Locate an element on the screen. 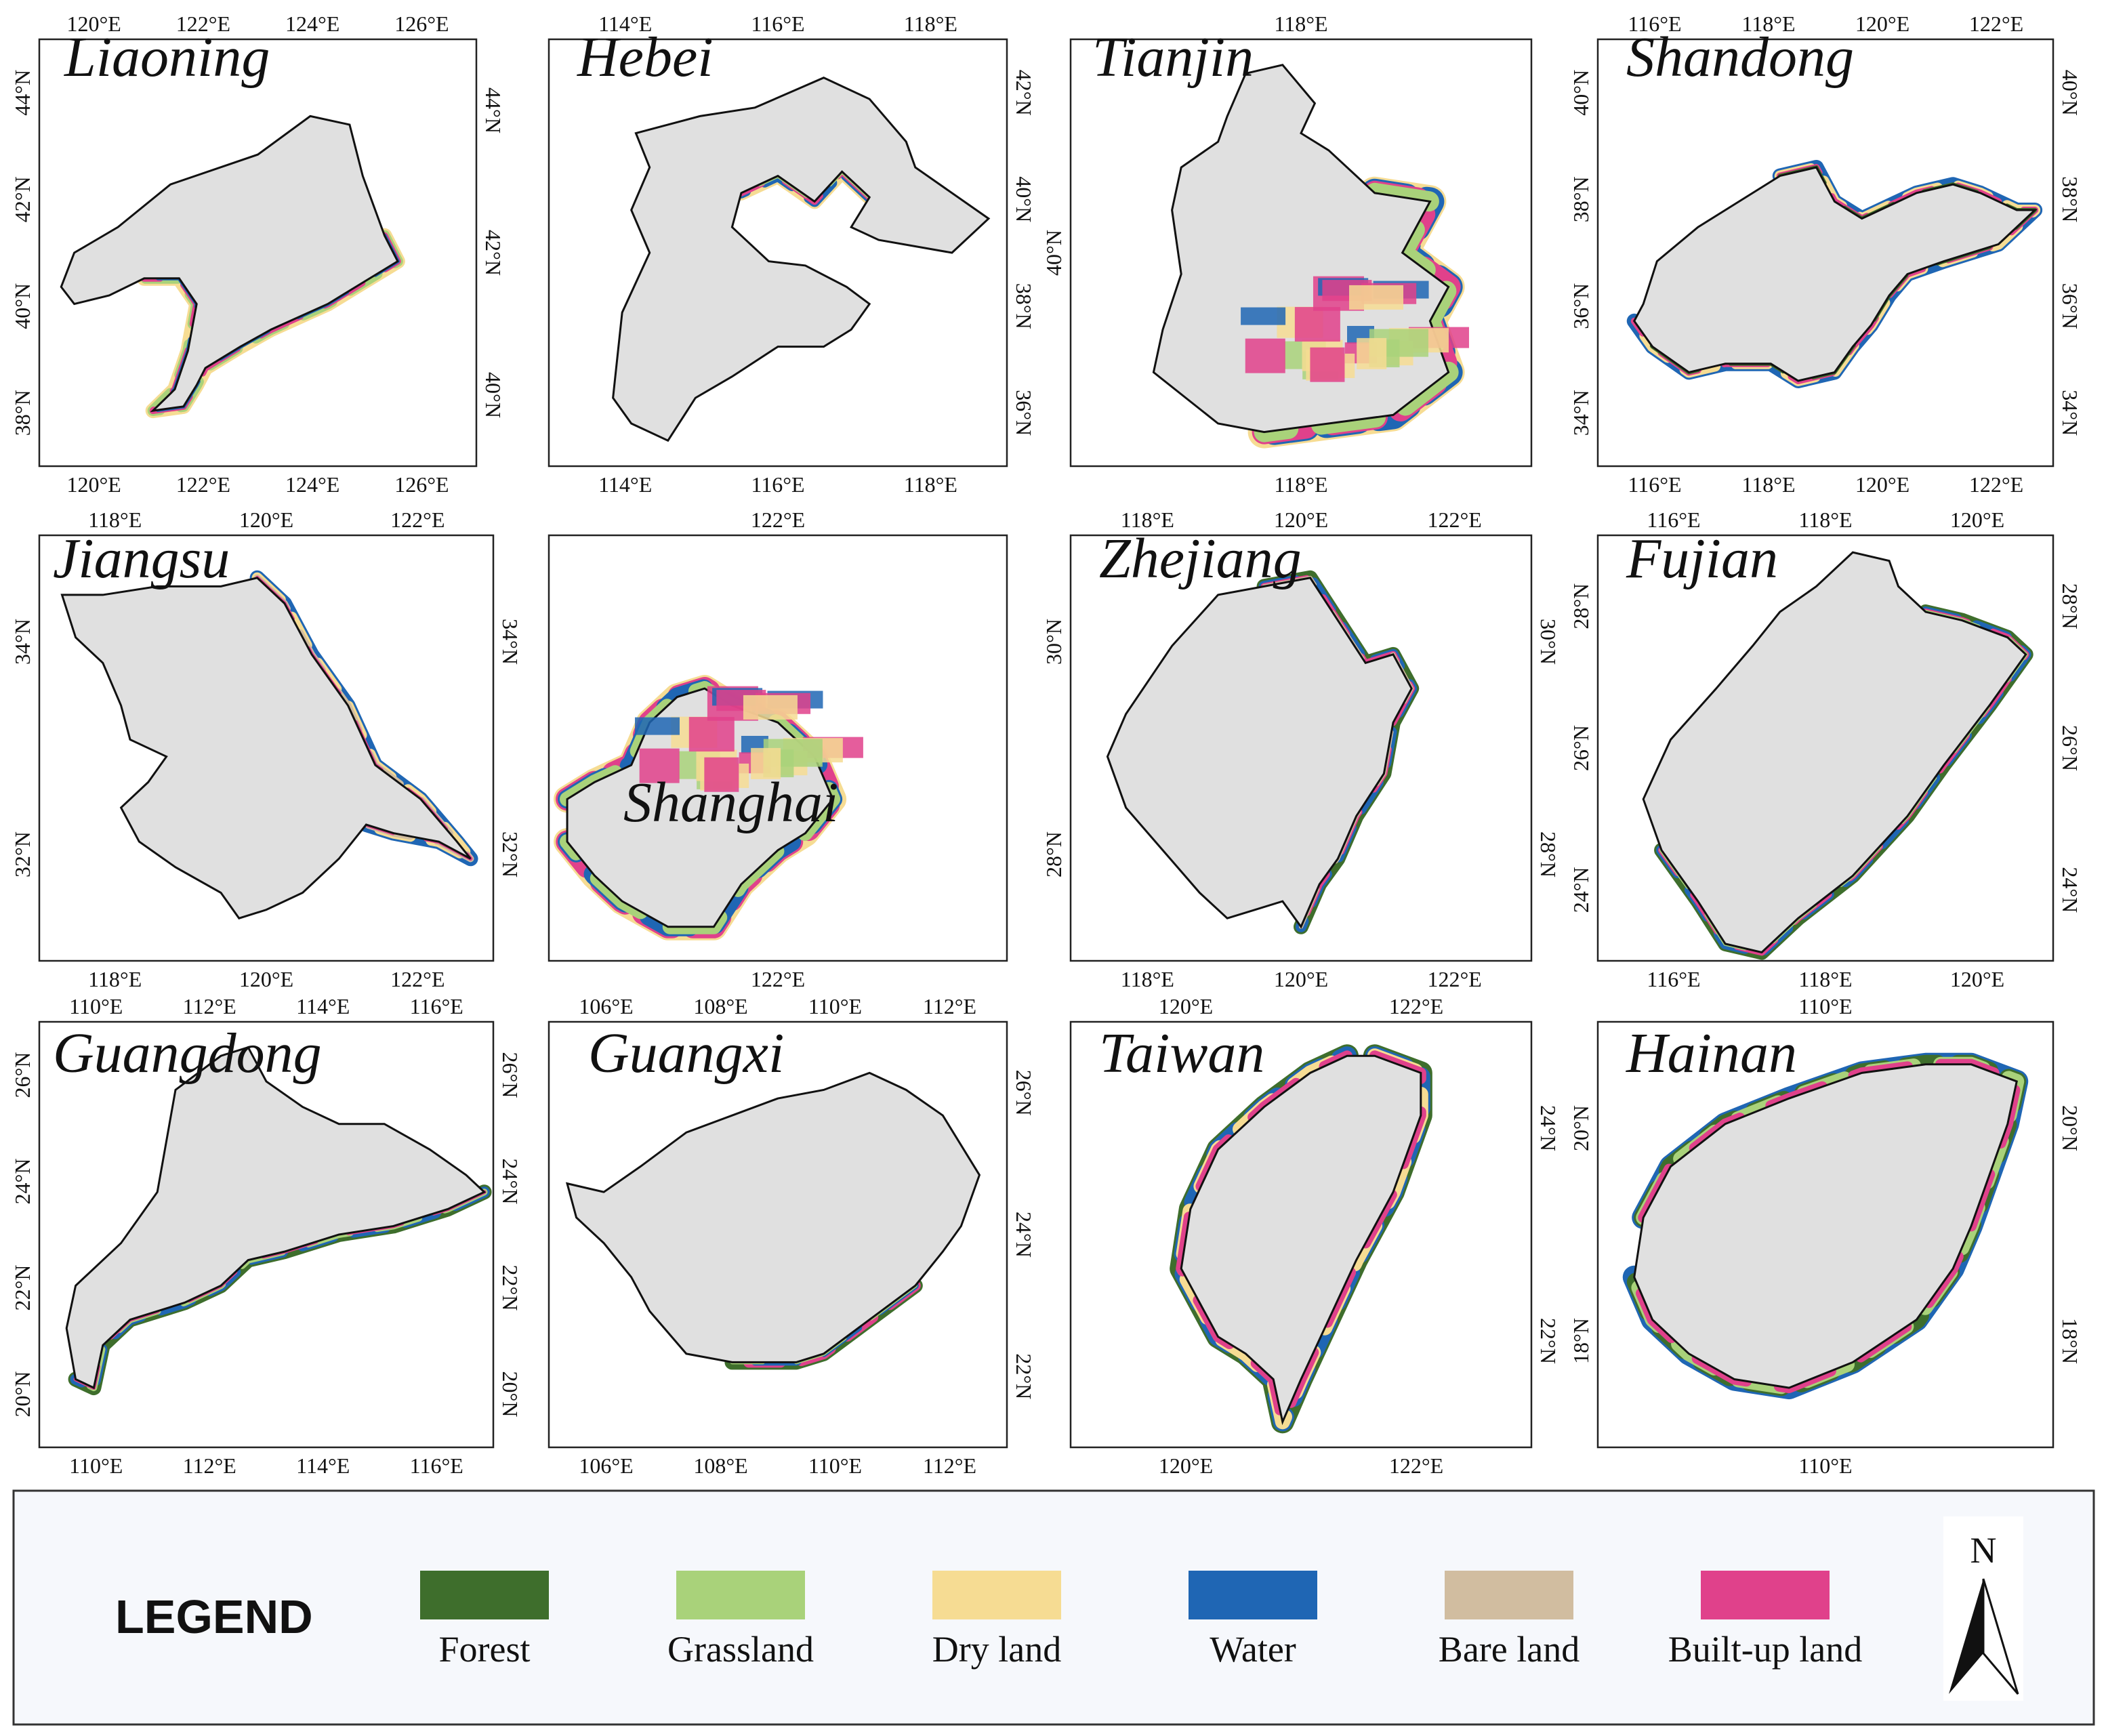 The image size is (2106, 1736). bottom-tick-label: 126°E is located at coordinates (421, 484).